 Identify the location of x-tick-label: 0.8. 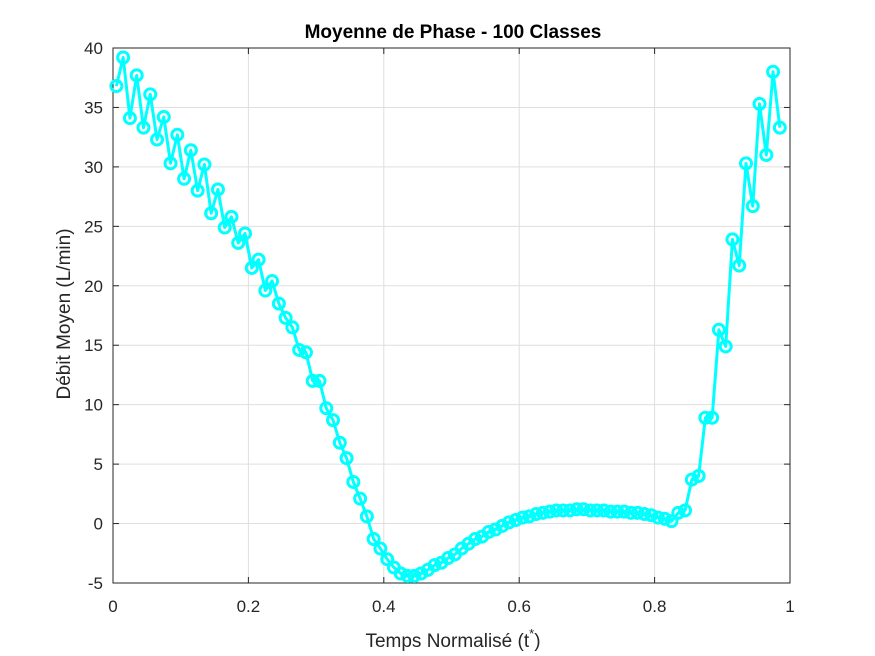
(655, 606).